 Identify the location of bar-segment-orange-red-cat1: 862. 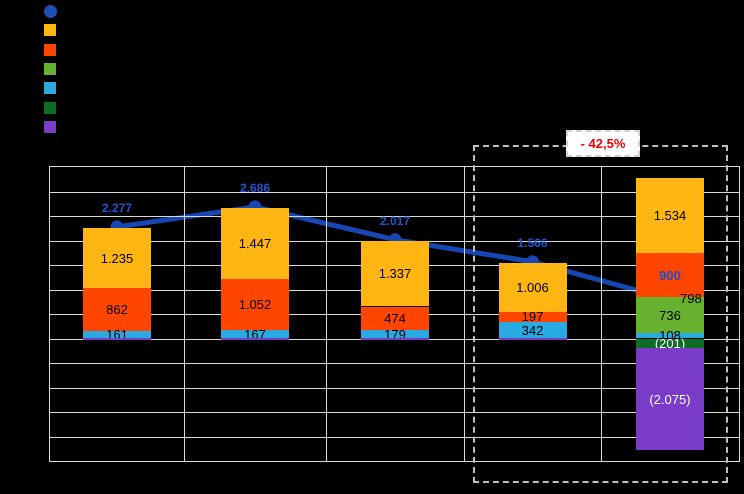
(117, 309).